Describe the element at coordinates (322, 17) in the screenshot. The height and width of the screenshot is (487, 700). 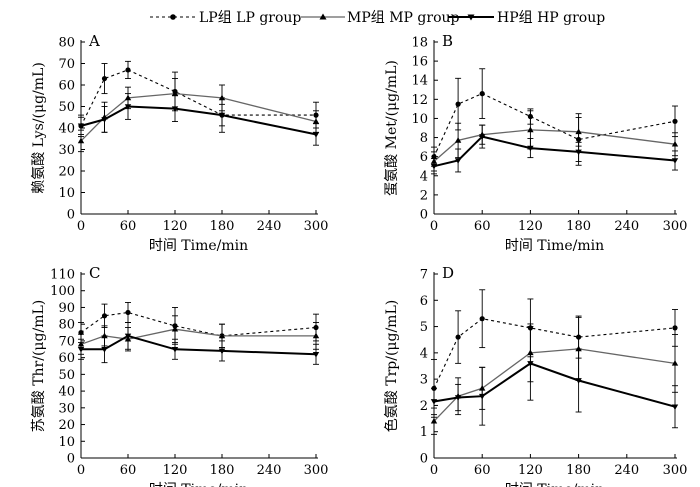
I see `legend-markers` at that location.